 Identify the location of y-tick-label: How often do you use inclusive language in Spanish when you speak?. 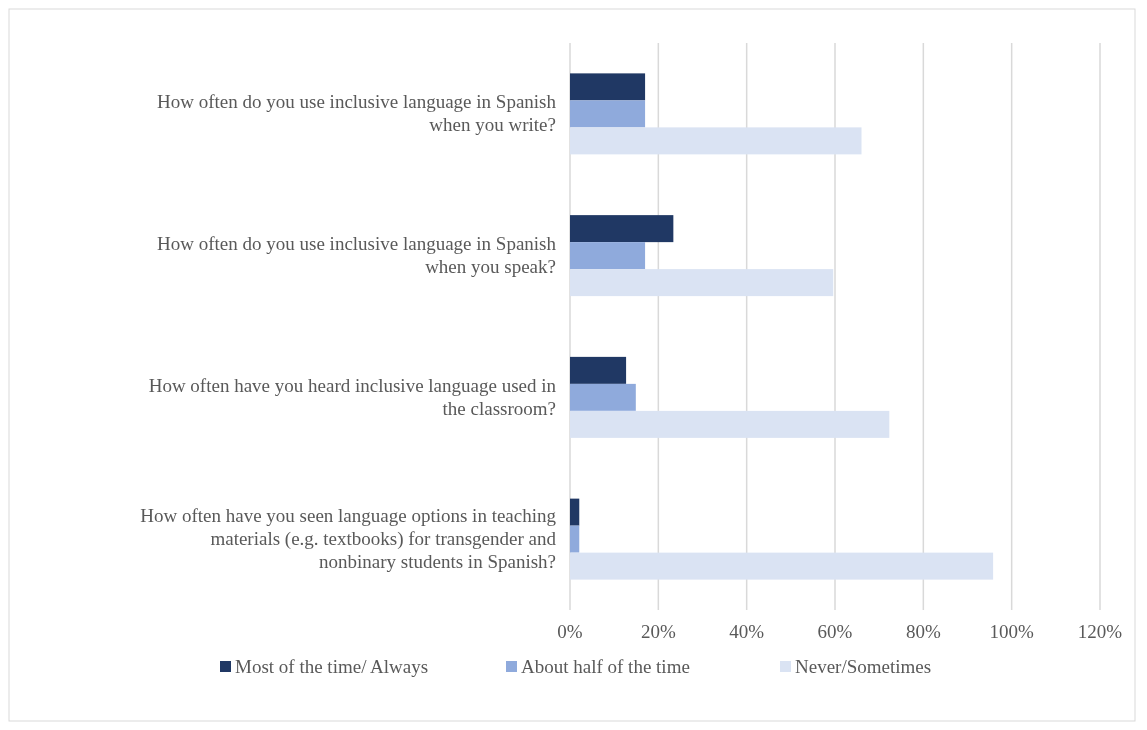
(357, 255).